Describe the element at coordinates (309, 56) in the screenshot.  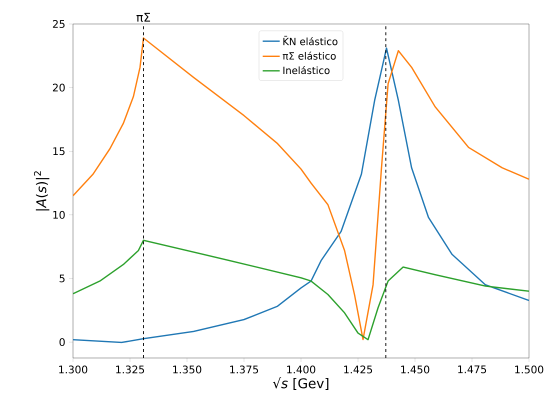
I see `legend-label: πΣ elástico` at that location.